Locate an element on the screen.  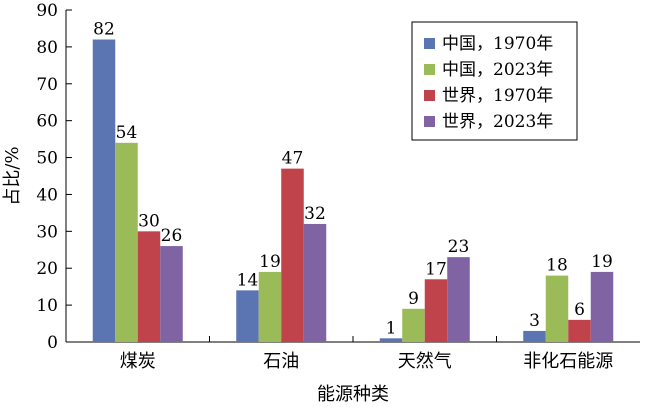
y-tick-label: 0 is located at coordinates (52, 343).